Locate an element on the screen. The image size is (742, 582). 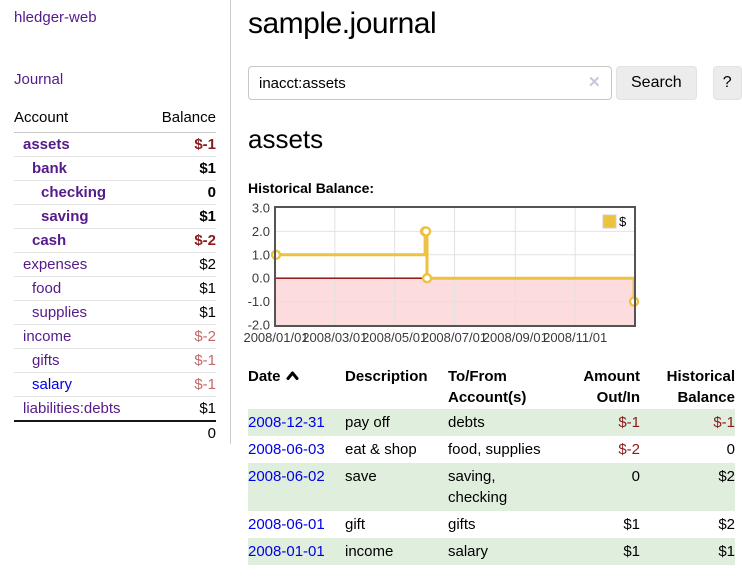
register-row: 2008-12-31 pay off debts $-1 $-1 is located at coordinates (491, 422).